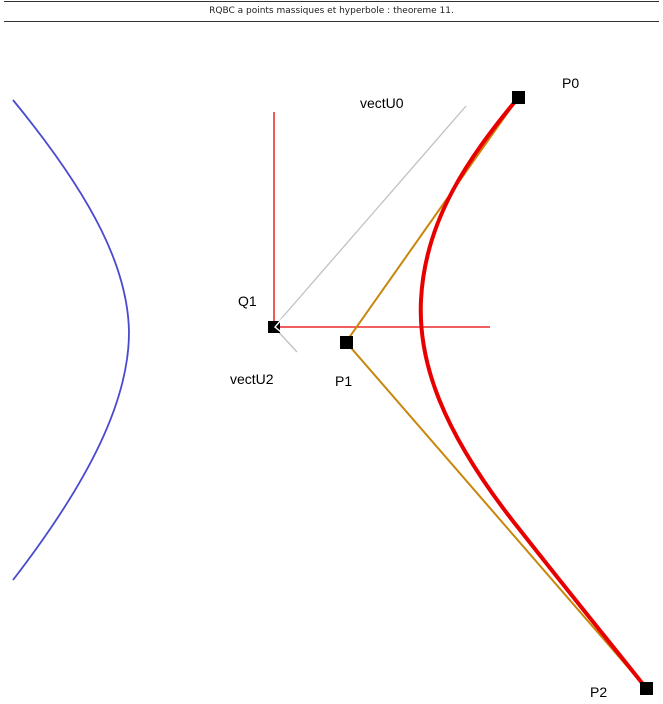 The width and height of the screenshot is (663, 704). What do you see at coordinates (331, 21) in the screenshot?
I see `header-rule-bottom` at bounding box center [331, 21].